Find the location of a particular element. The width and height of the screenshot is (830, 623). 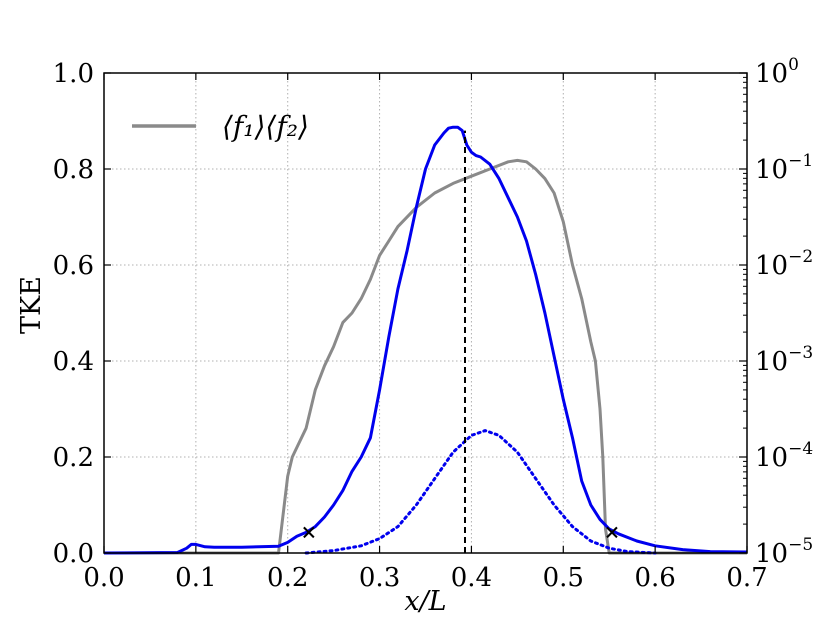

y2-tick-label: 10⁰ is located at coordinates (777, 72).